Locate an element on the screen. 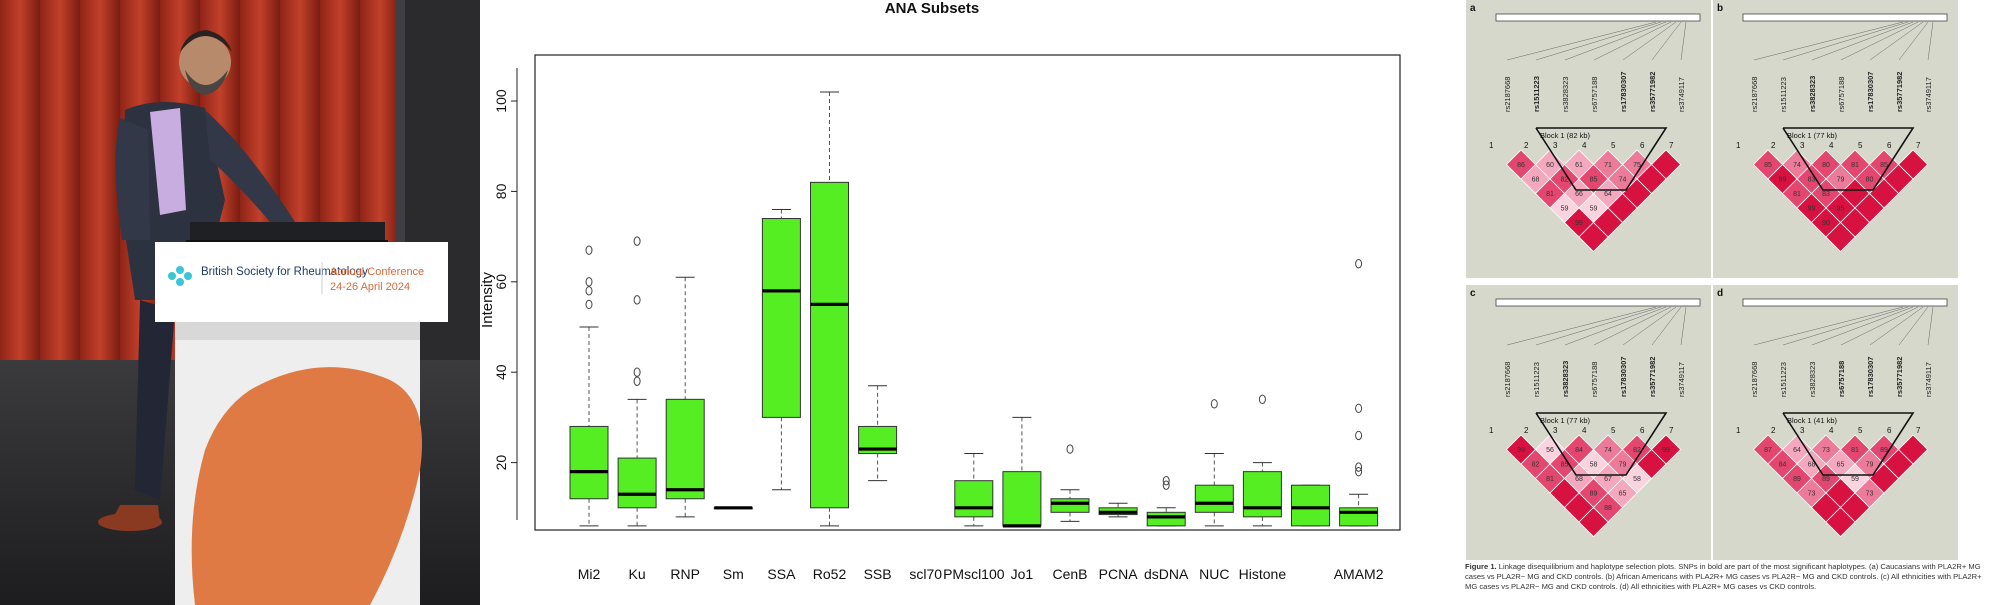  x-tick-label: CenB is located at coordinates (1069, 574).